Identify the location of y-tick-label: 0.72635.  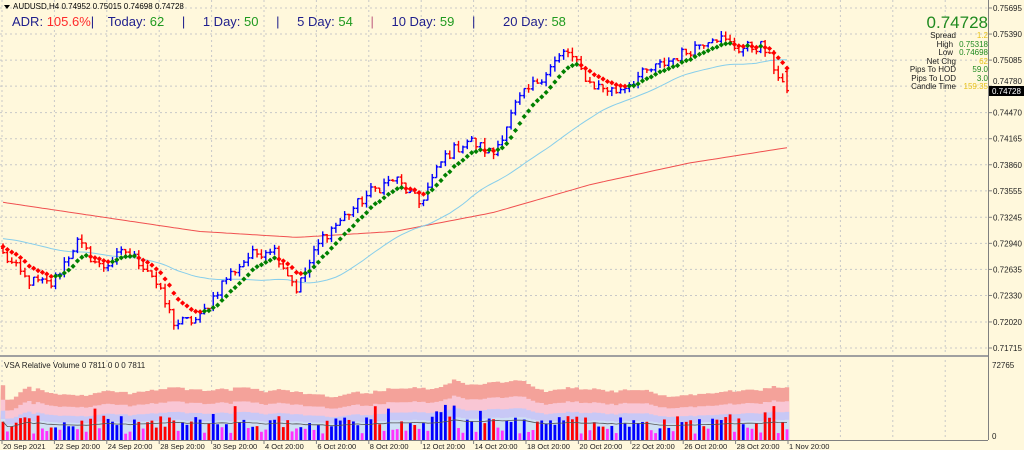
(1007, 269).